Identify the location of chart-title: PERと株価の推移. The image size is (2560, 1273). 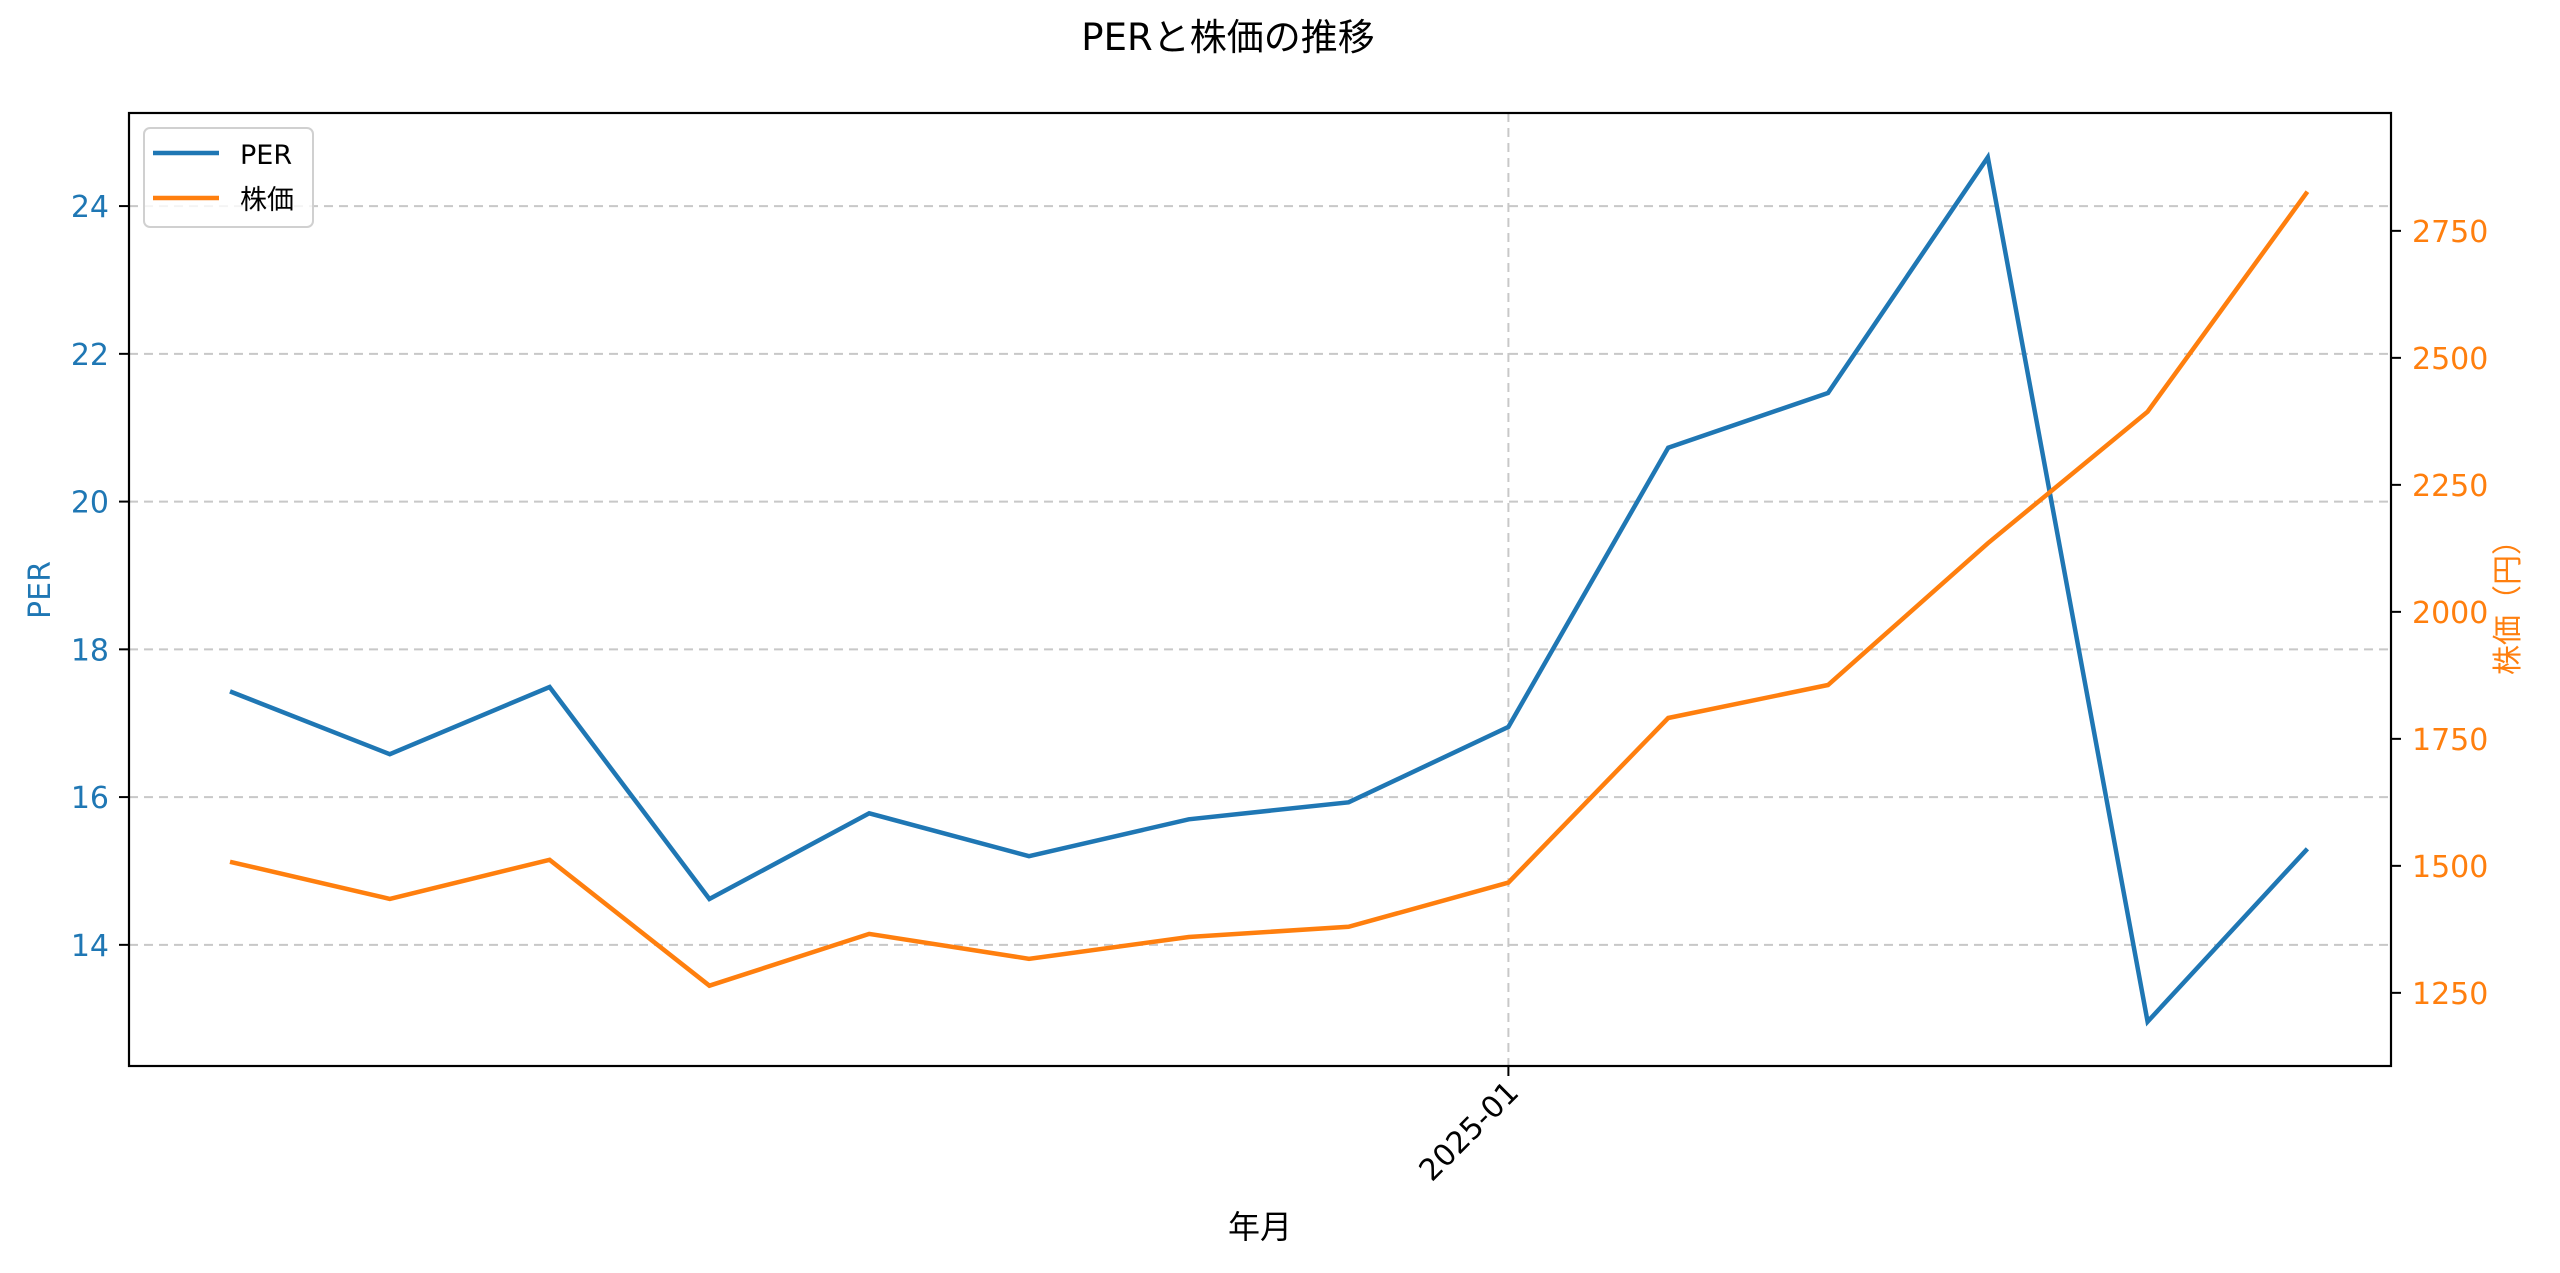
(1227, 37).